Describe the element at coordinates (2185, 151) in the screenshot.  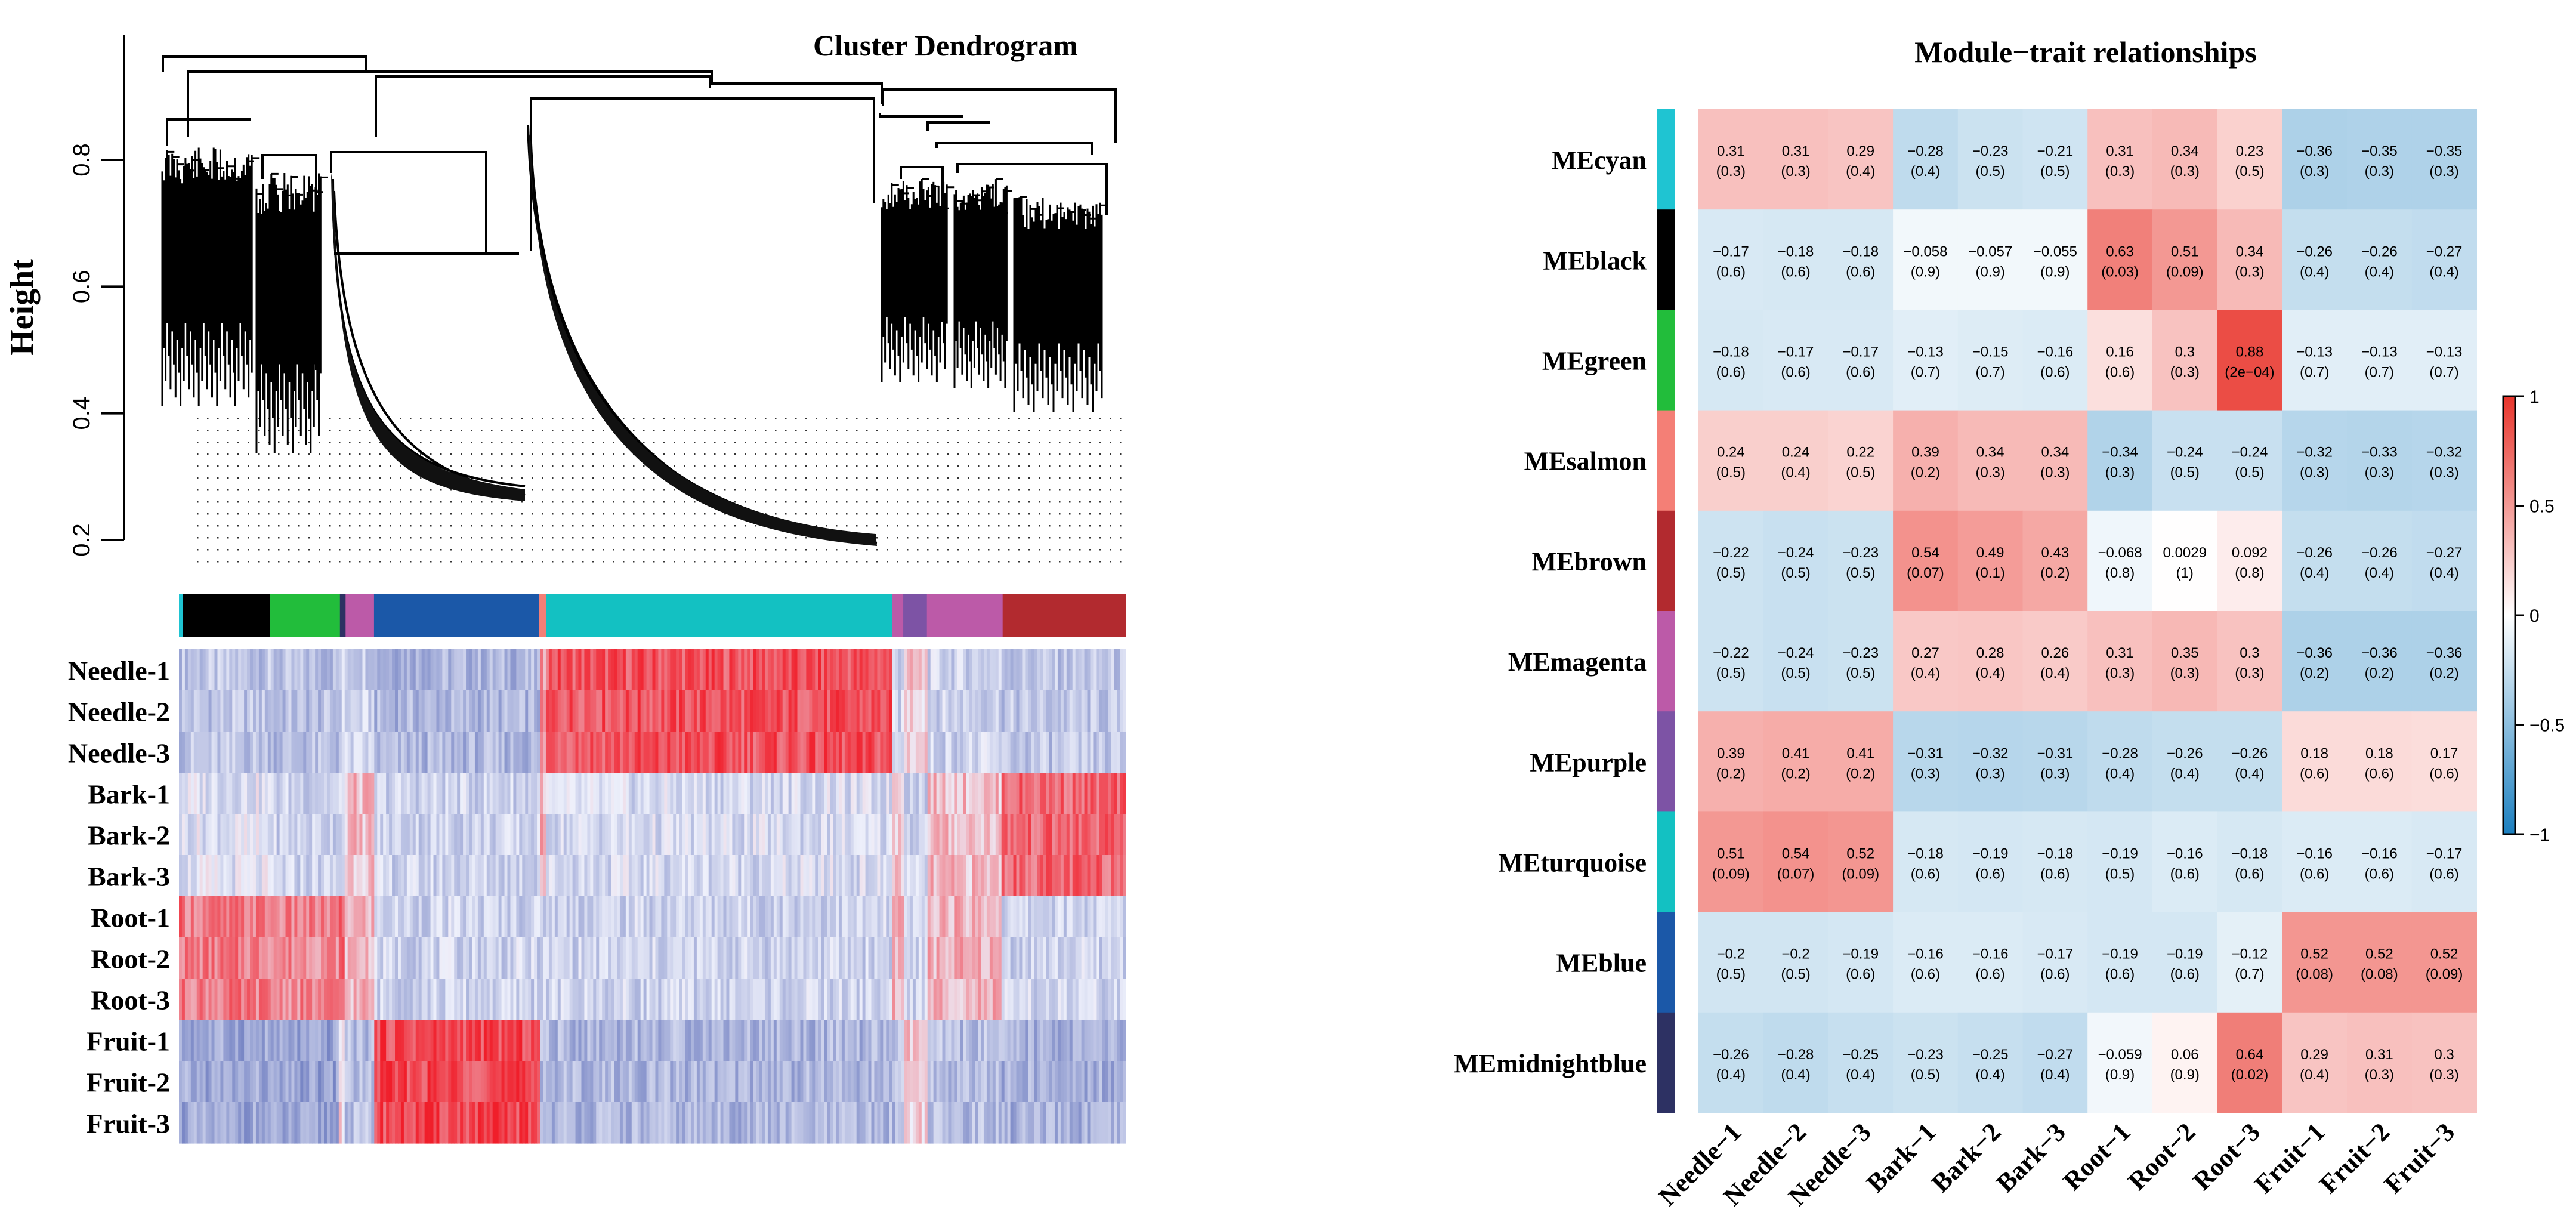
I see `cell-correlation-label: 0.34` at that location.